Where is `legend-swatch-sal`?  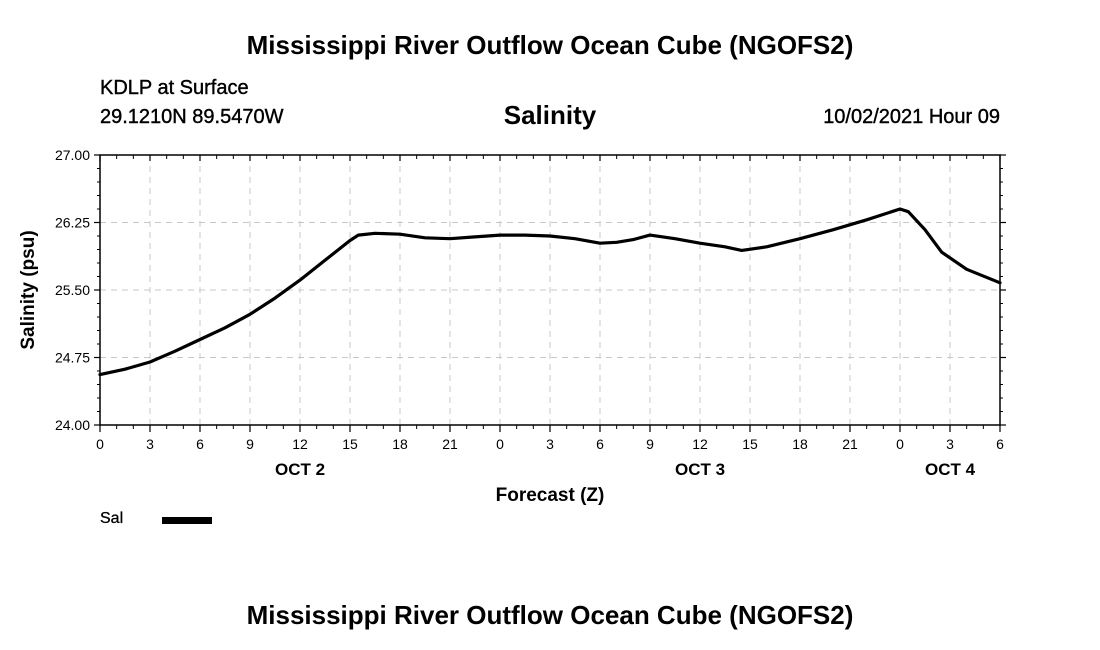 legend-swatch-sal is located at coordinates (187, 520).